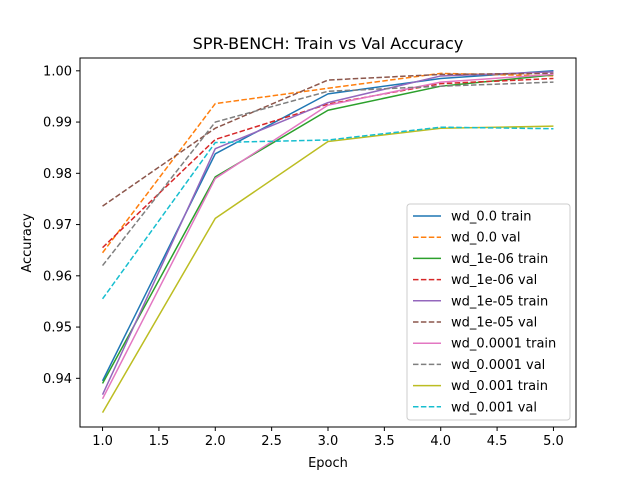  I want to click on chart-title: SPR-BENCH: Train vs Val Accuracy, so click(328, 43).